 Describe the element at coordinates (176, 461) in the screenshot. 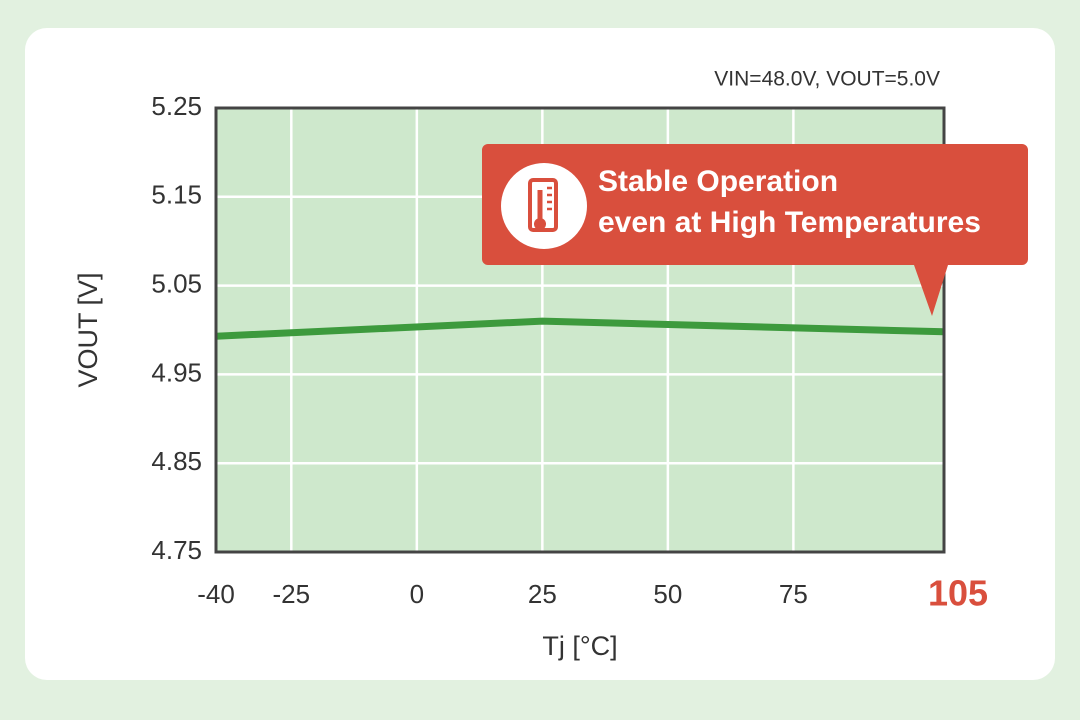

I see `y-tick-label: 4.85` at that location.